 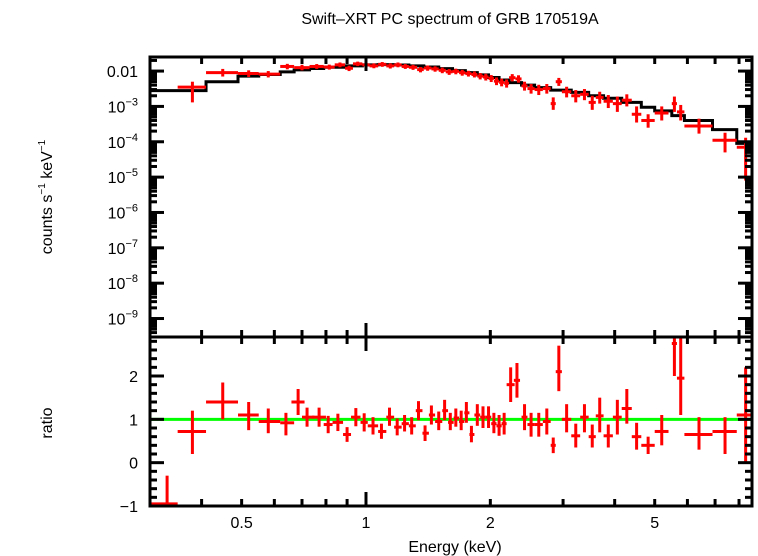 What do you see at coordinates (366, 523) in the screenshot?
I see `x-tick-label: 1` at bounding box center [366, 523].